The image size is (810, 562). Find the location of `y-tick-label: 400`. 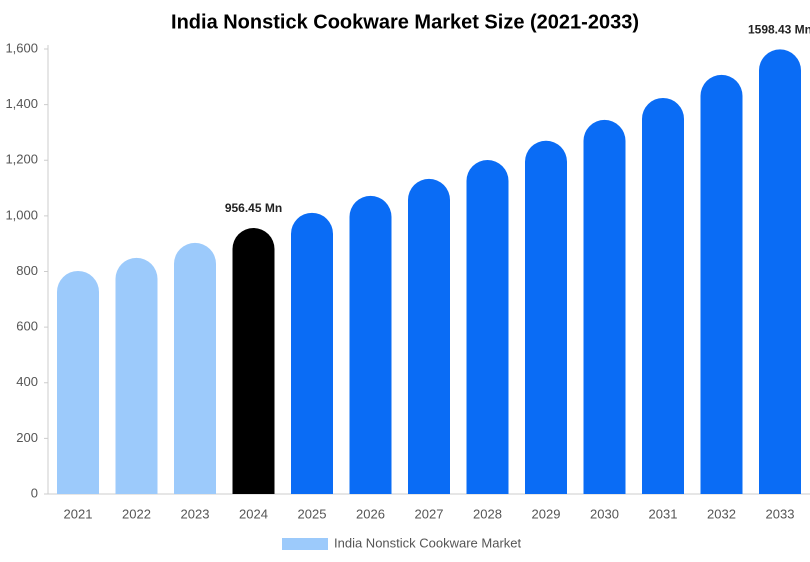

y-tick-label: 400 is located at coordinates (27, 381).